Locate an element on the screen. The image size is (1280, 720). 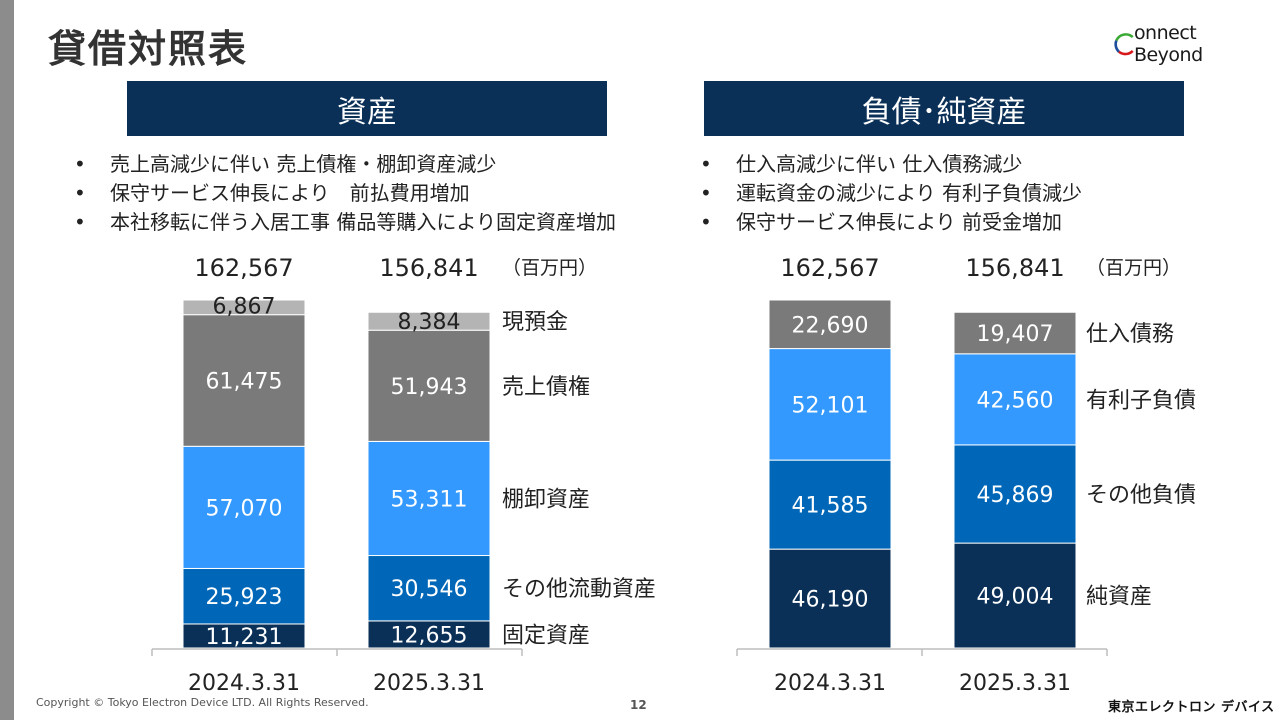
series-label: 売上債権 is located at coordinates (546, 387).